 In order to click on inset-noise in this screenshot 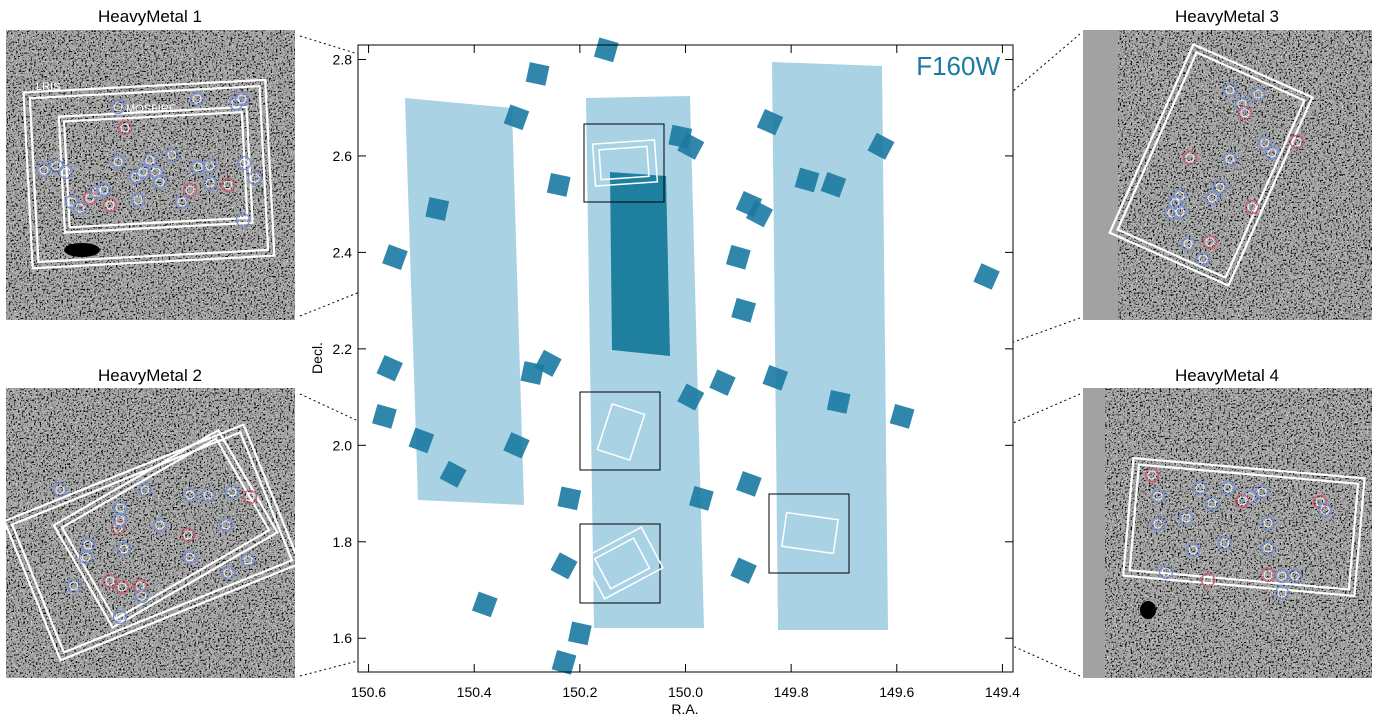, I will do `click(1245, 175)`.